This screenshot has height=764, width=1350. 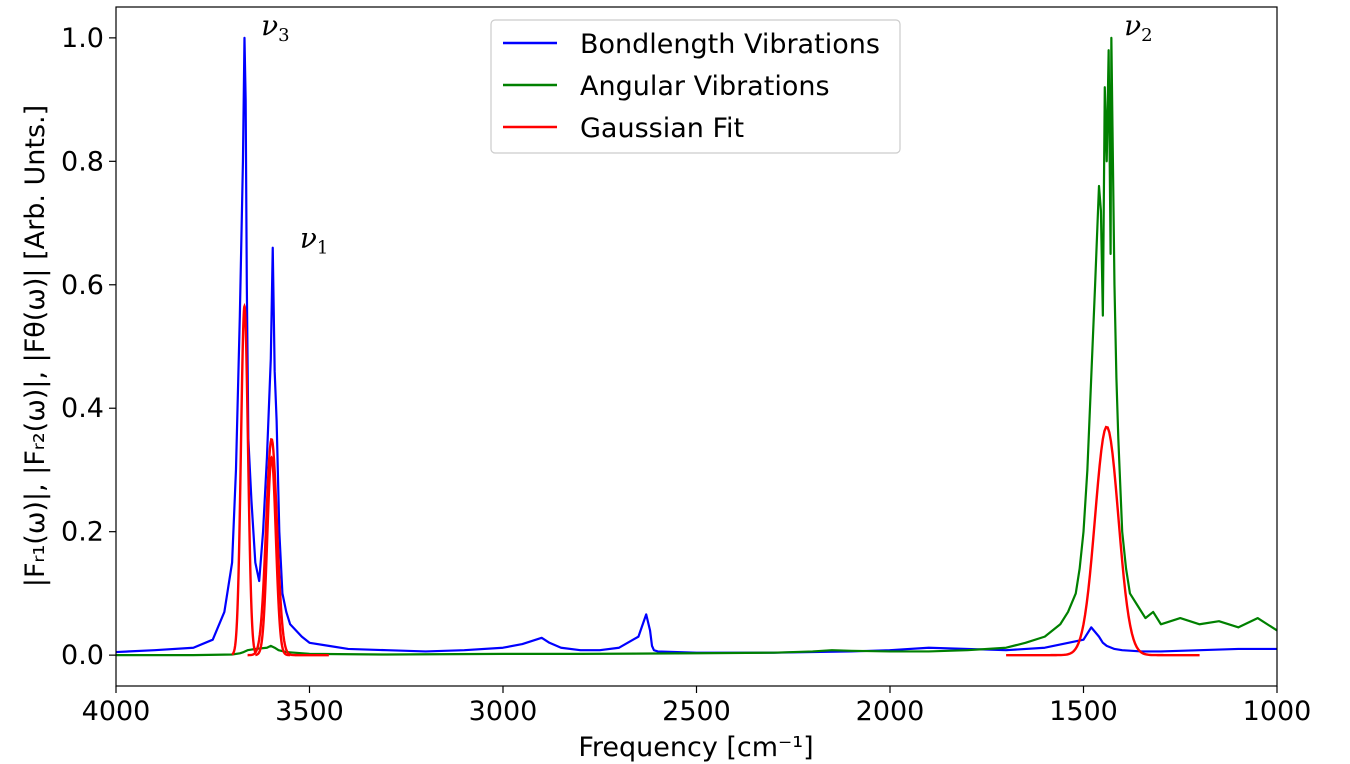 What do you see at coordinates (82, 38) in the screenshot?
I see `y-tick-label-5: 1.0` at bounding box center [82, 38].